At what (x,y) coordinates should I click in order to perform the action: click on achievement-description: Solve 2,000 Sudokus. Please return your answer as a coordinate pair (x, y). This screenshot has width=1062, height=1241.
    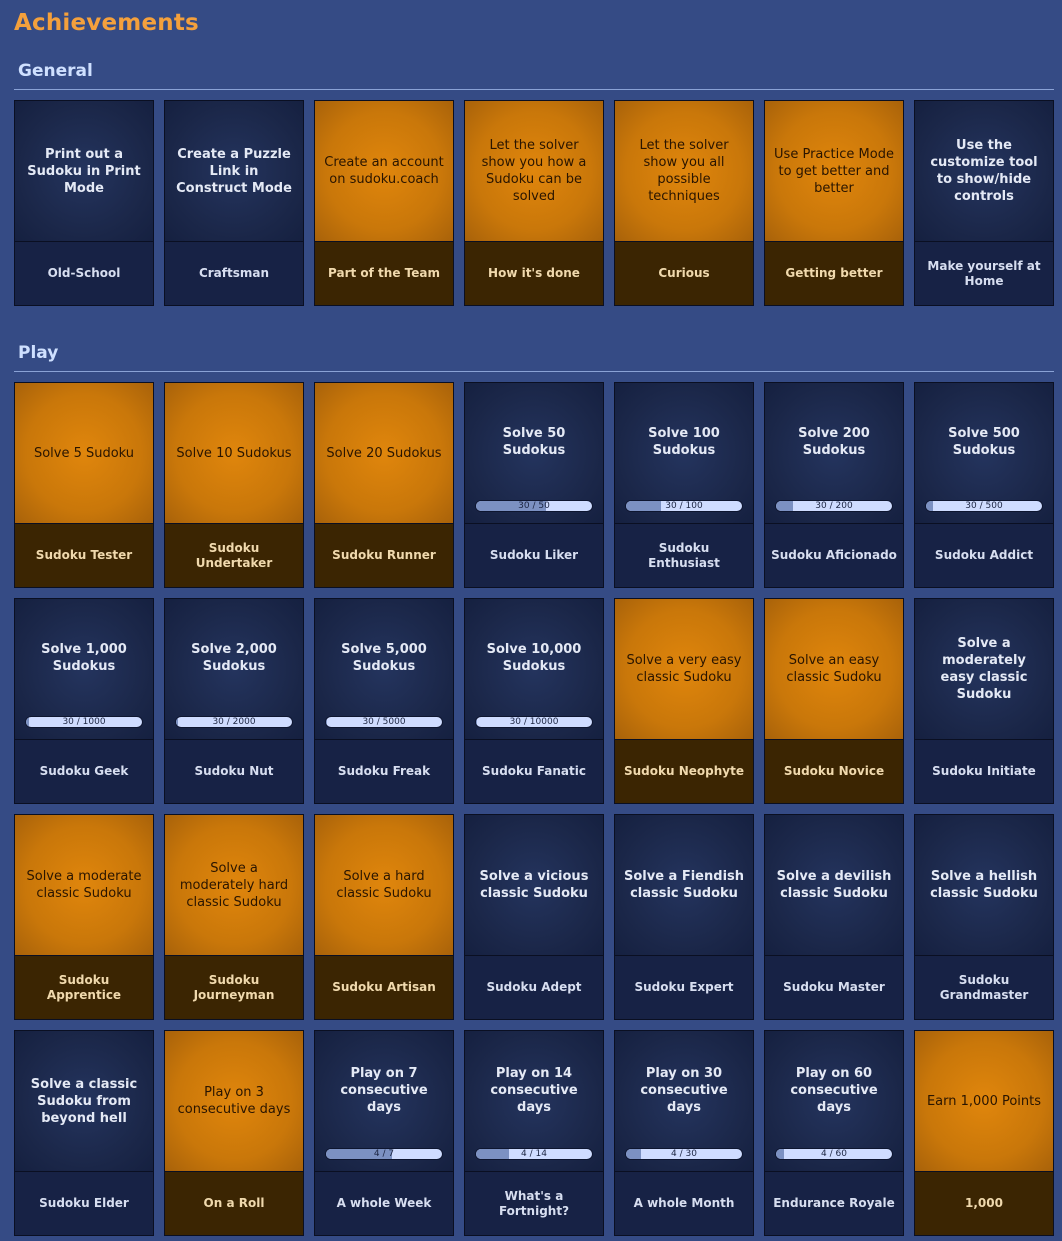
    Looking at the image, I should click on (234, 658).